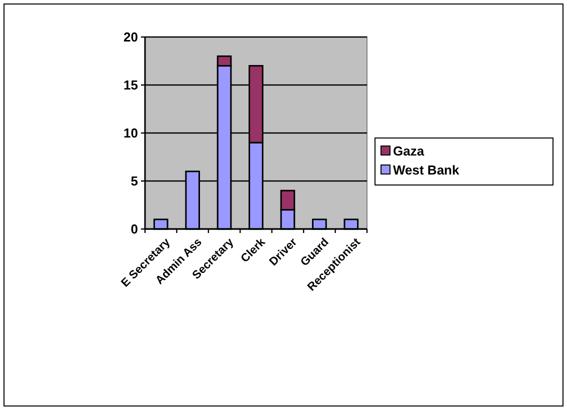  Describe the element at coordinates (131, 133) in the screenshot. I see `y-tick-label: 10` at that location.